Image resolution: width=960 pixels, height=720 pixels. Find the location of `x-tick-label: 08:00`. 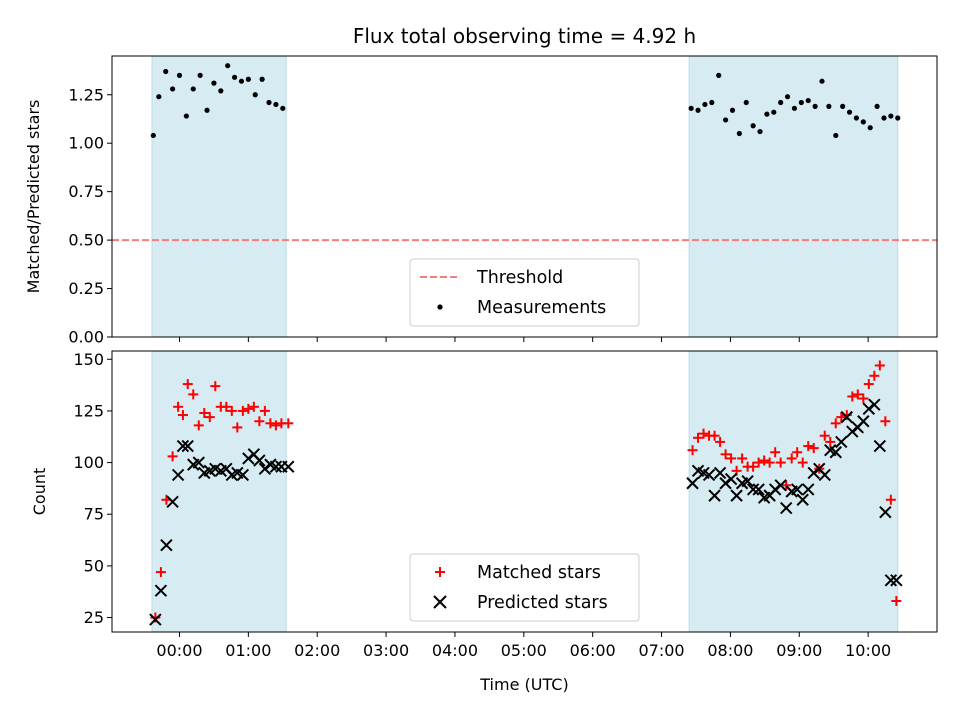

x-tick-label: 08:00 is located at coordinates (730, 650).